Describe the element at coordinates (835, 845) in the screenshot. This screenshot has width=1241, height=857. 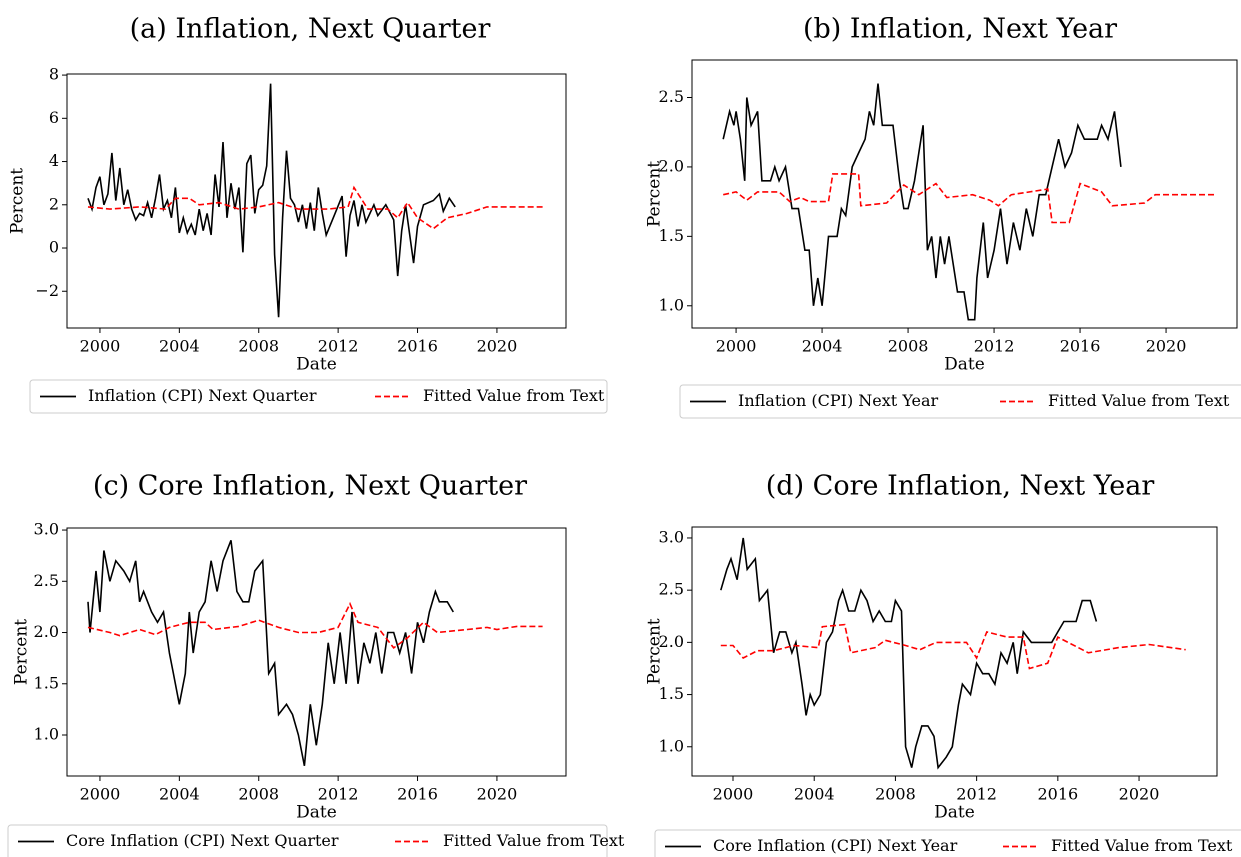
I see `legend-label: Core Inflation (CPI) Next Year` at that location.